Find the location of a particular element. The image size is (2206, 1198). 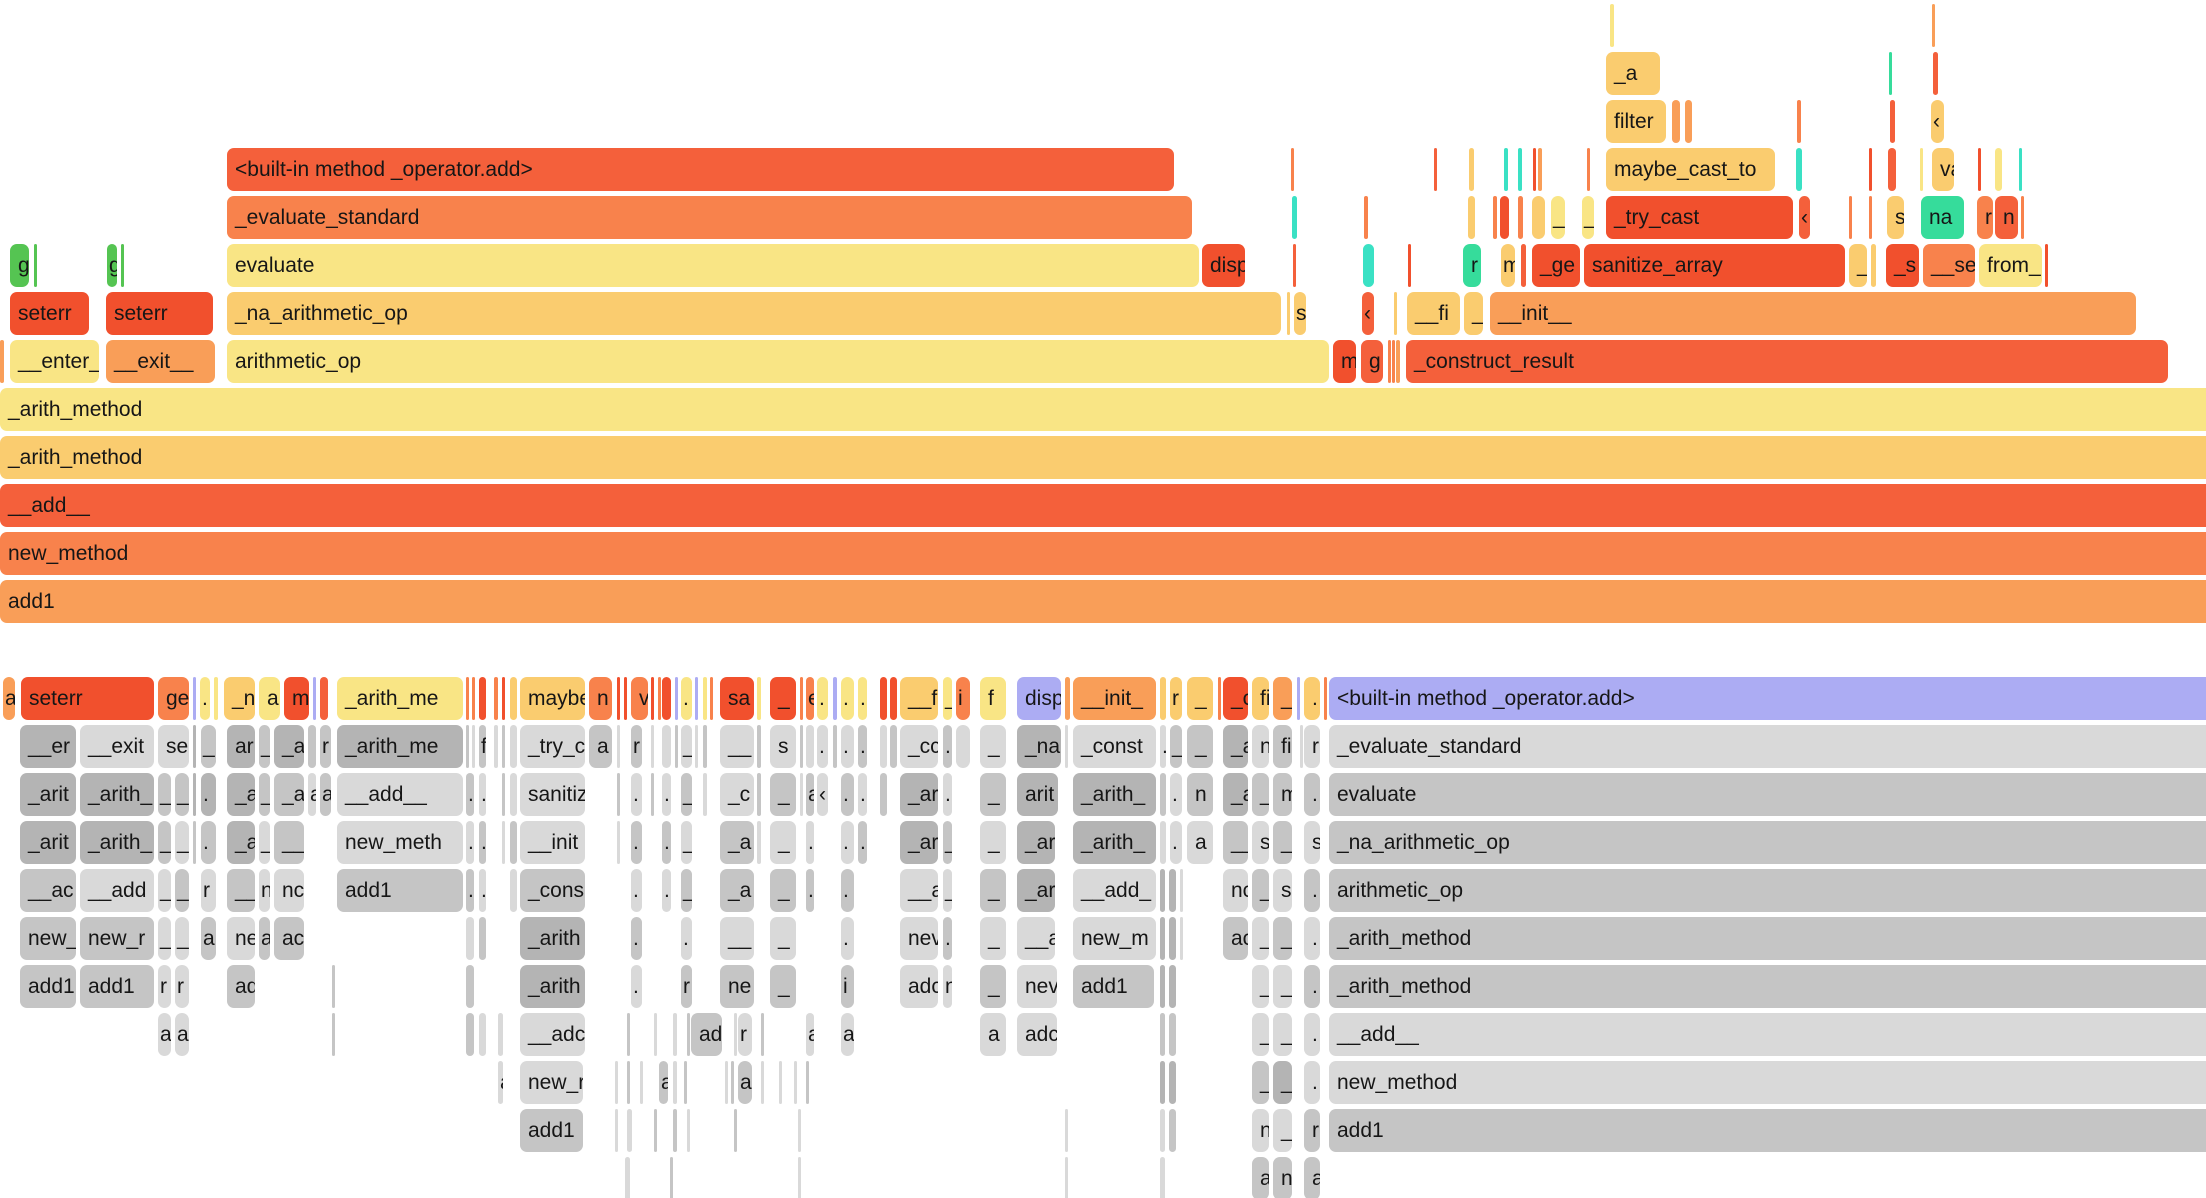

flame-box: filter is located at coordinates (1636, 121).